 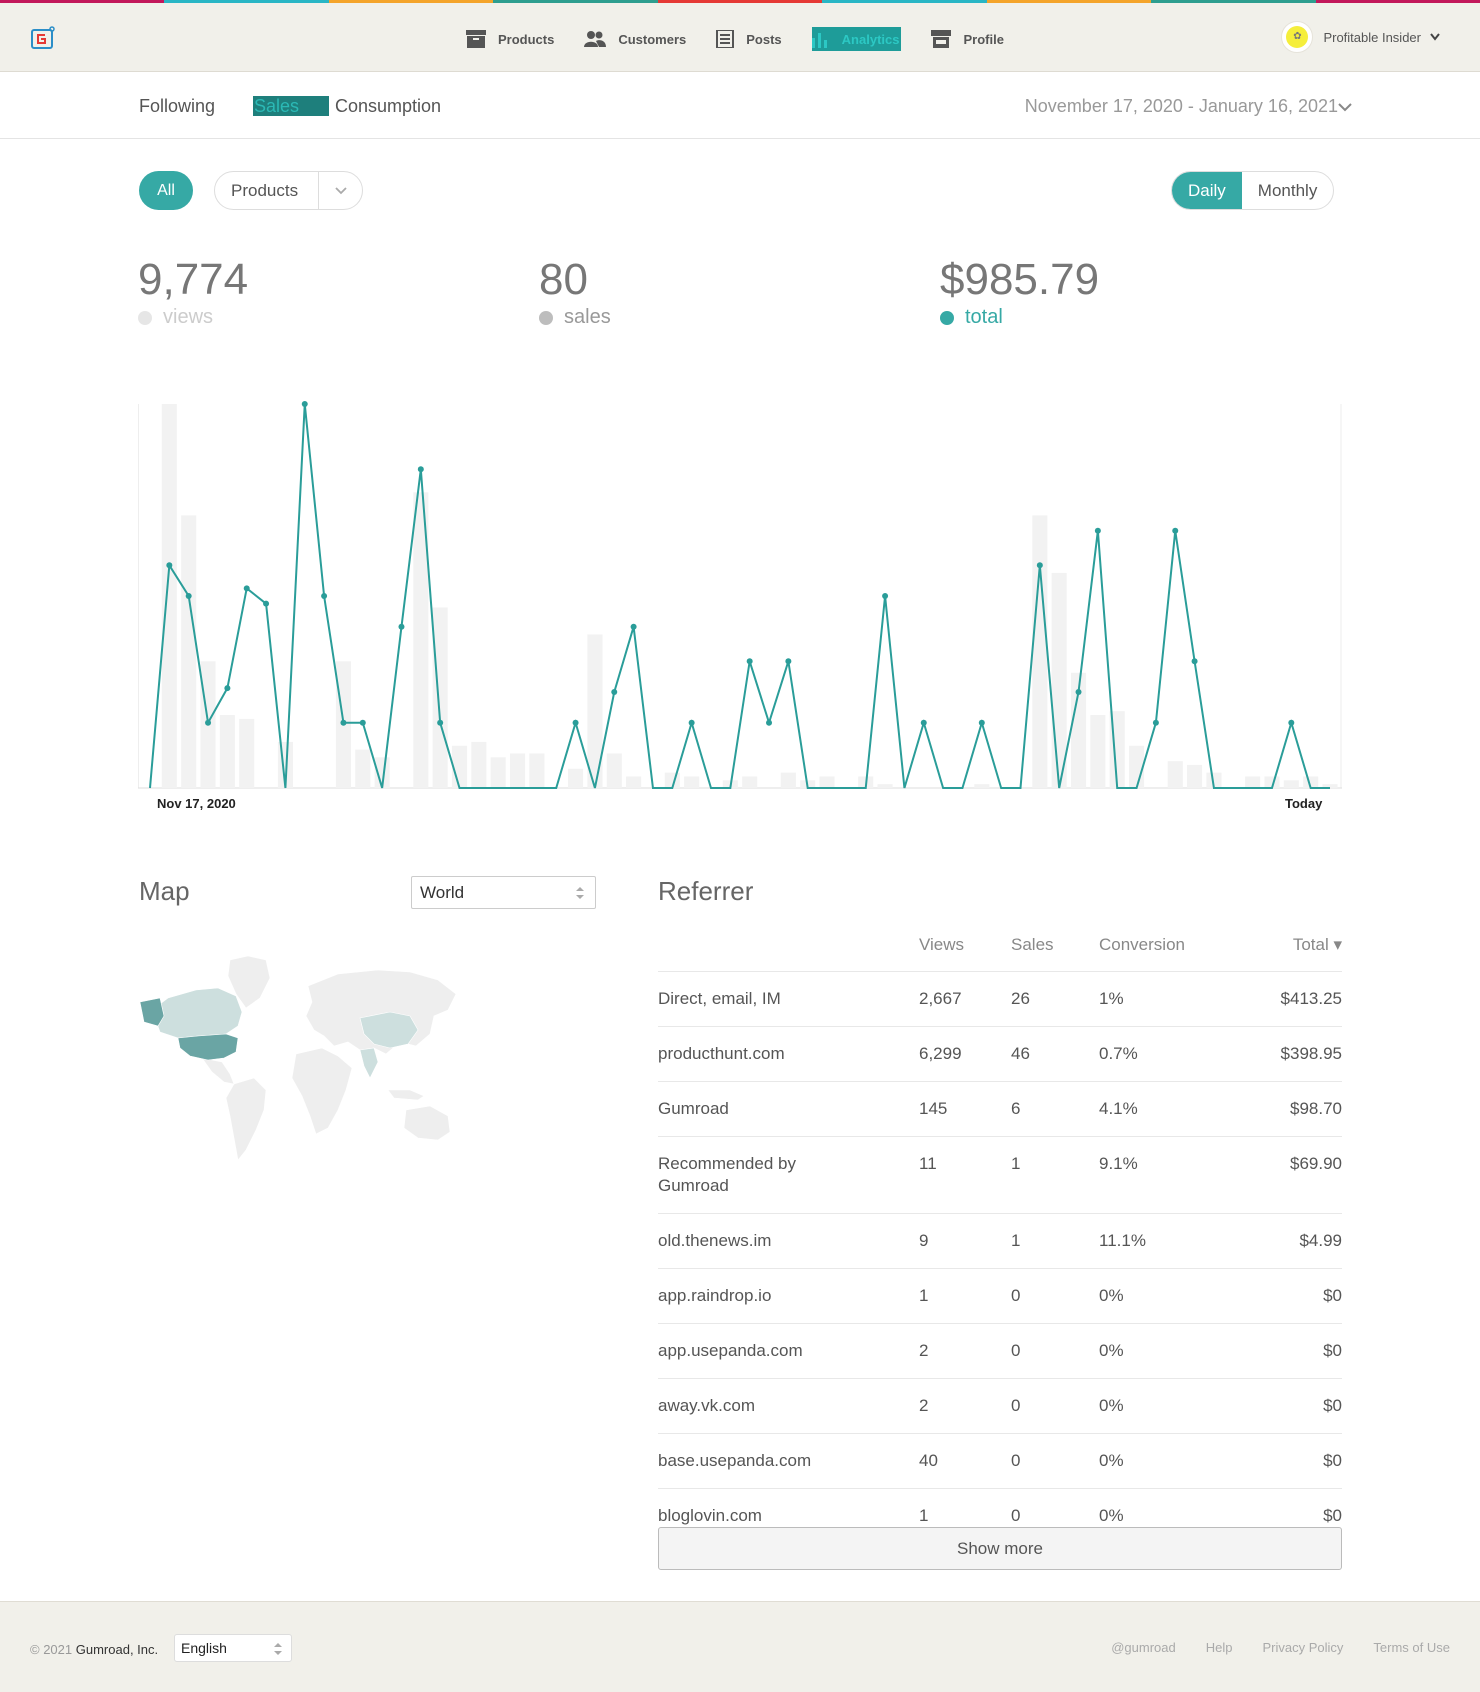 What do you see at coordinates (870, 39) in the screenshot?
I see `nav-analytics-label: Analytics` at bounding box center [870, 39].